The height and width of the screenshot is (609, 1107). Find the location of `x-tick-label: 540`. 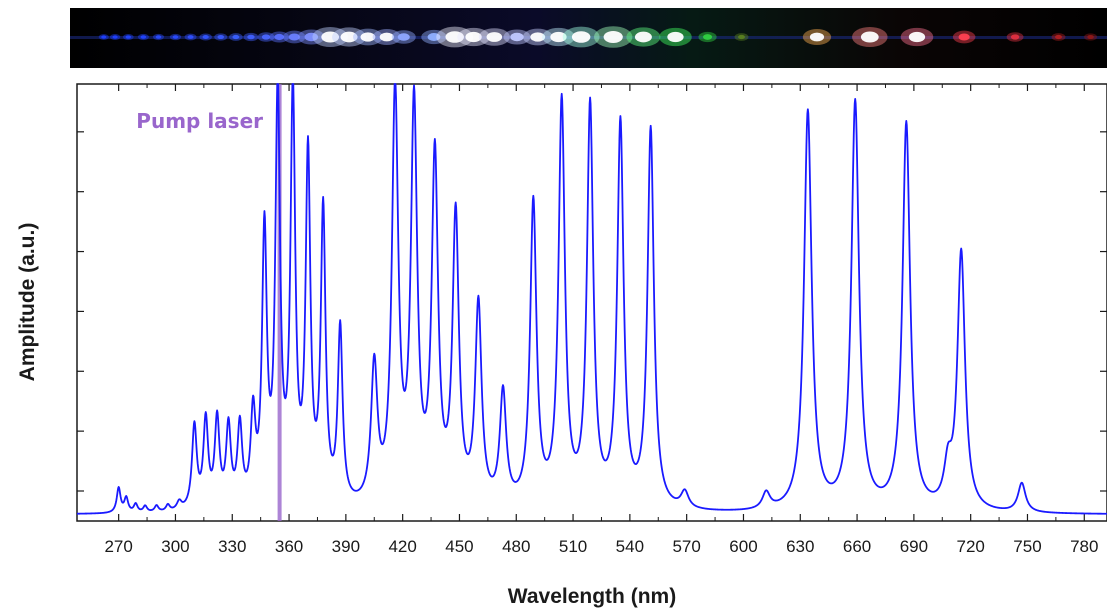

x-tick-label: 540 is located at coordinates (630, 546).